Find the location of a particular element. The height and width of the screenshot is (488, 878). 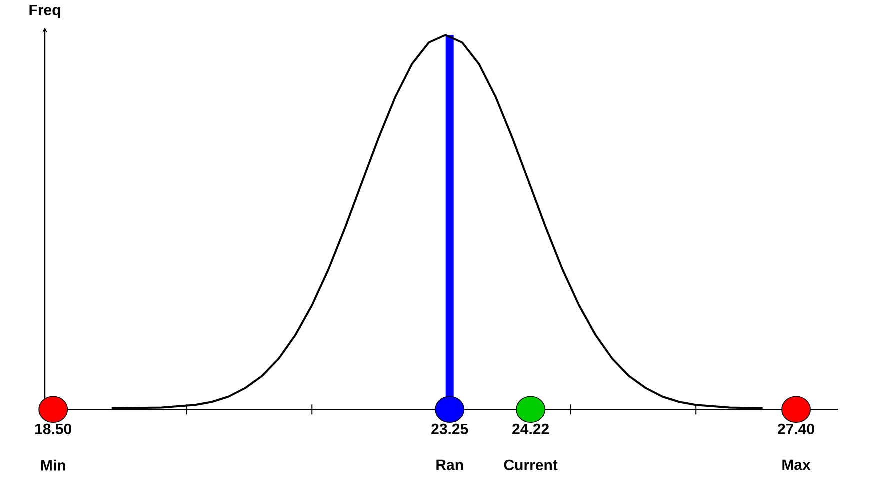

x-tick-label: 24.22 is located at coordinates (530, 429).